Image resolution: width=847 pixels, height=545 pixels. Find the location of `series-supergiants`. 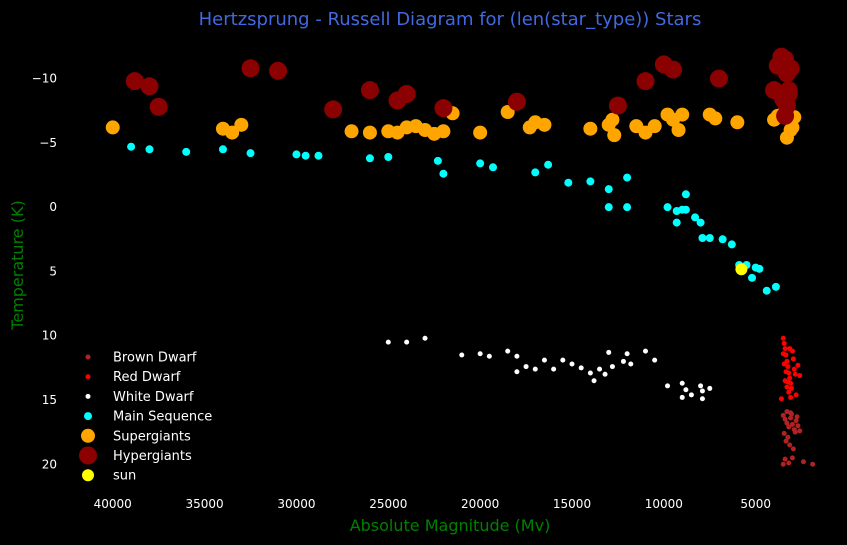

series-supergiants is located at coordinates (453, 125).